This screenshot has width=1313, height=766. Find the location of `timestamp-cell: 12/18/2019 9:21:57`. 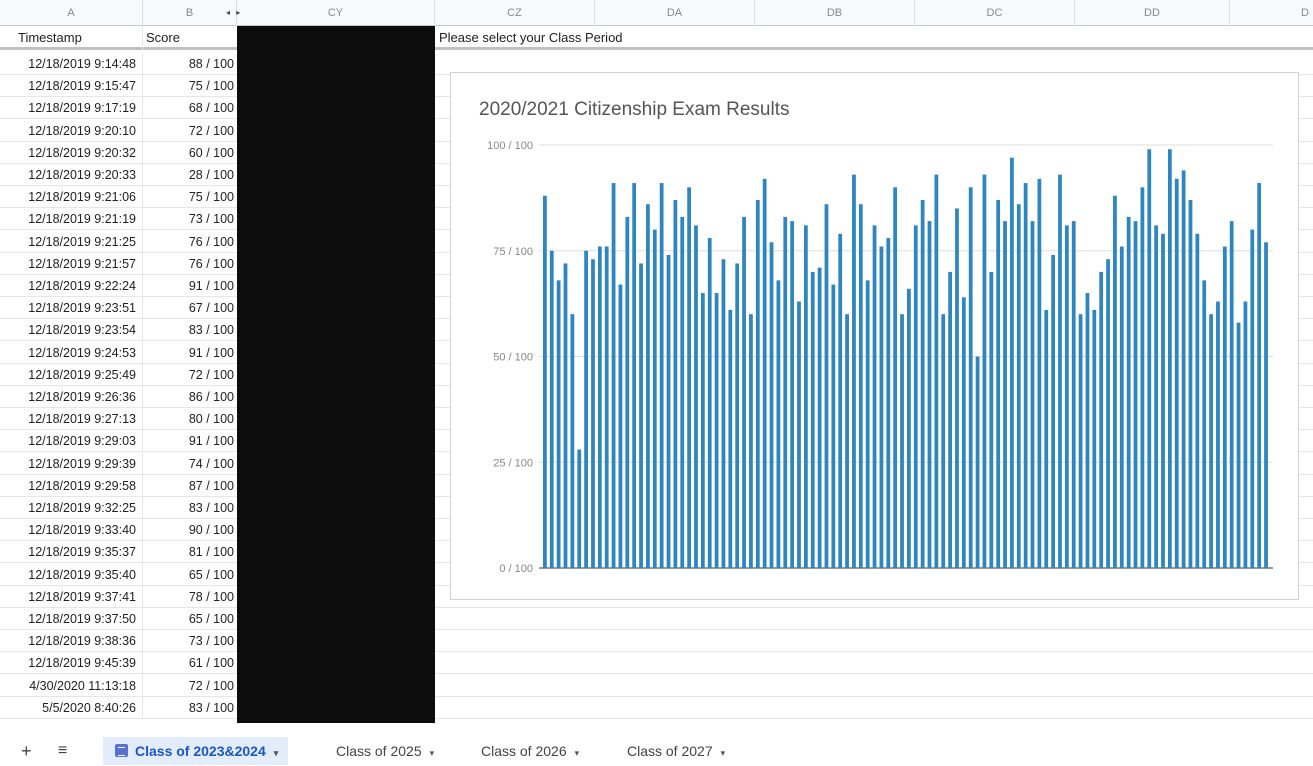

timestamp-cell: 12/18/2019 9:21:57 is located at coordinates (71, 263).